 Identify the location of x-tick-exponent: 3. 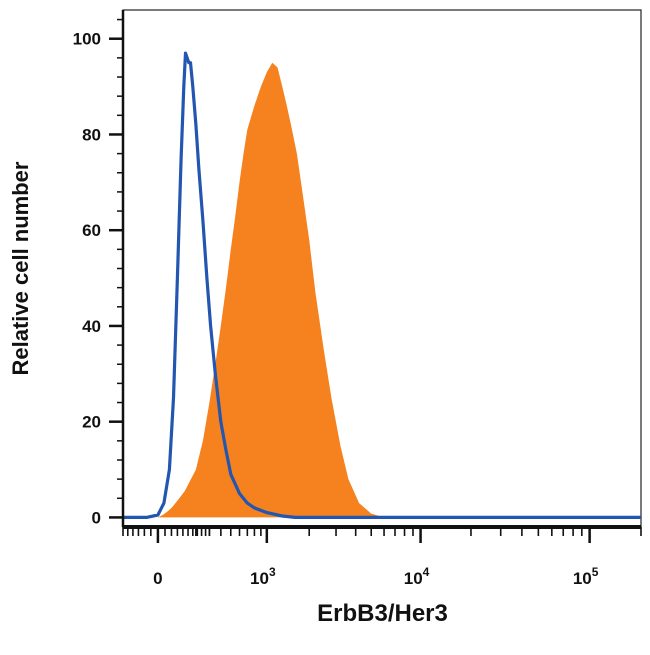
(272, 572).